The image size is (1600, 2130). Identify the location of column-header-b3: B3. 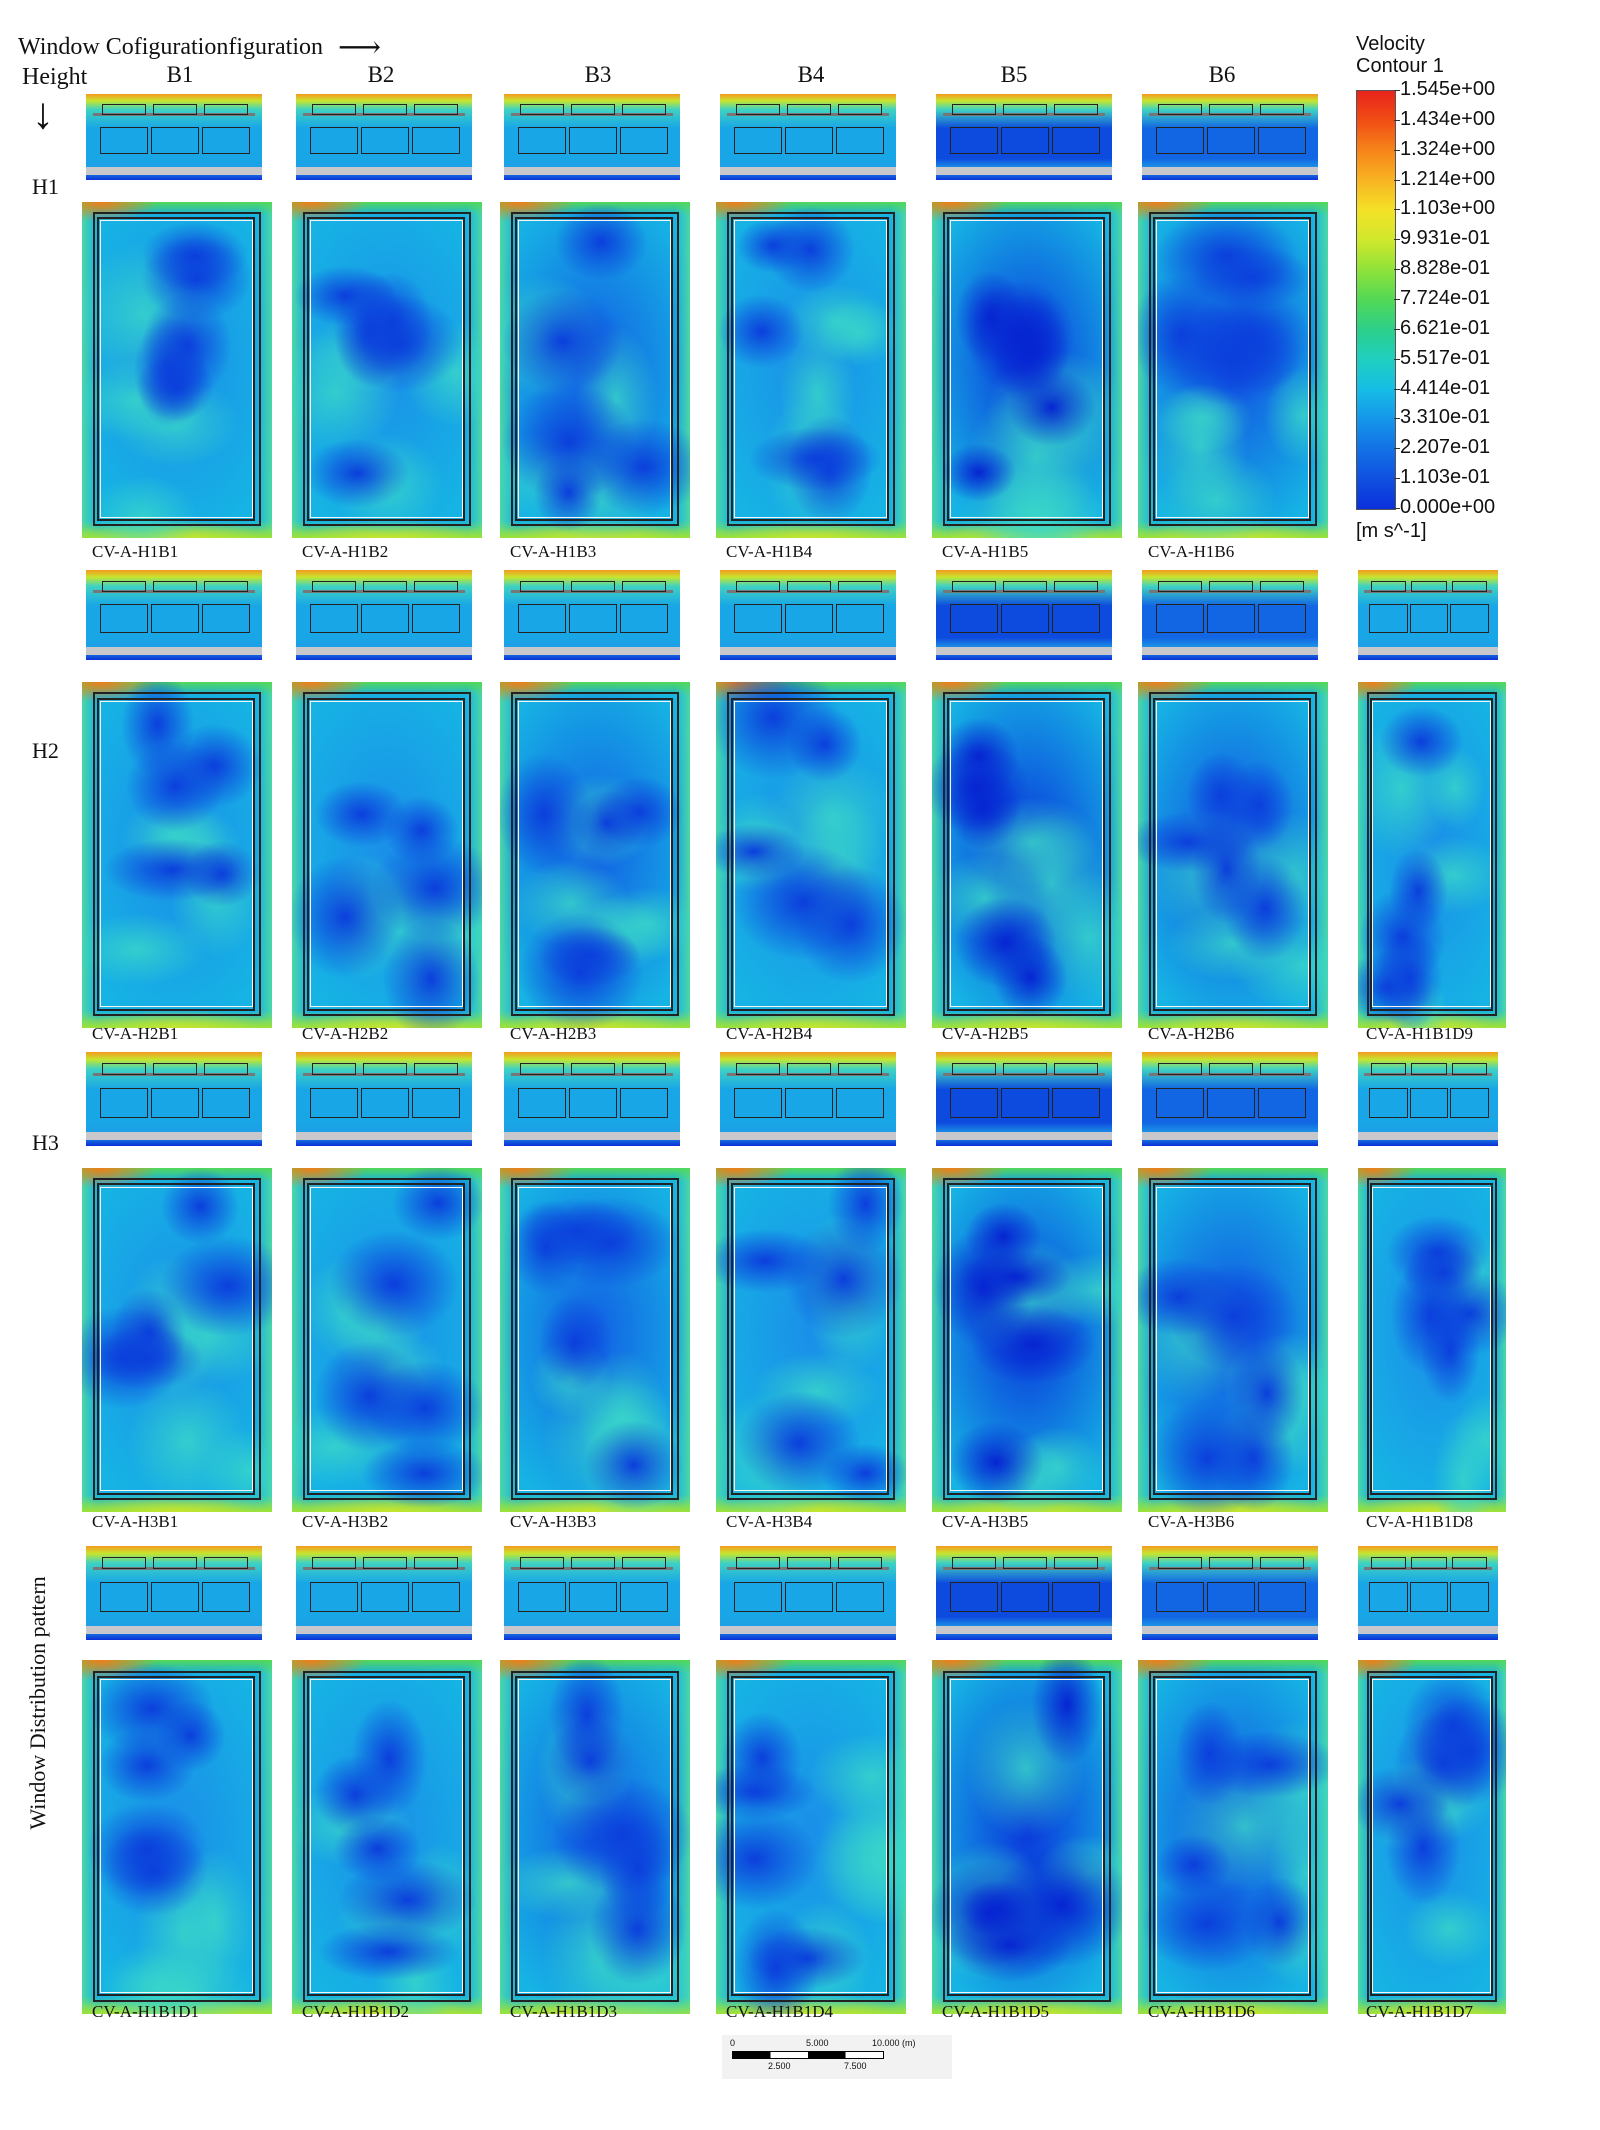
(598, 74).